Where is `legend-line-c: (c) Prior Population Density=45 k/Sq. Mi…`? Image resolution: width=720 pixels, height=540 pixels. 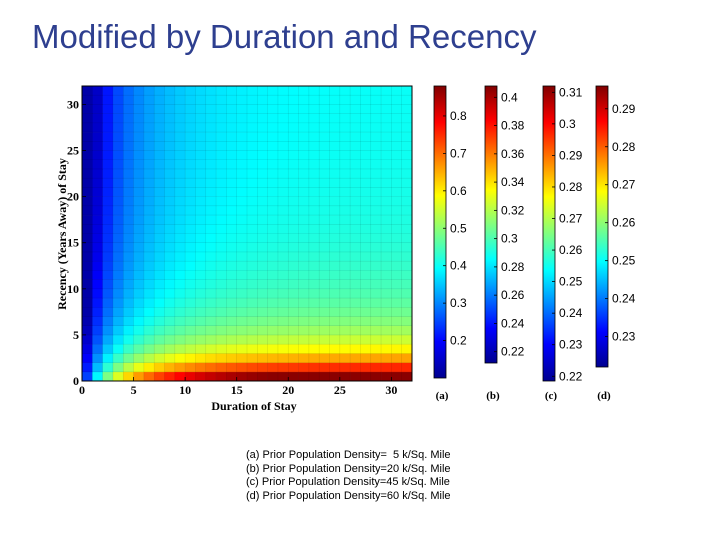
legend-line-c: (c) Prior Population Density=45 k/Sq. Mi… is located at coordinates (348, 482).